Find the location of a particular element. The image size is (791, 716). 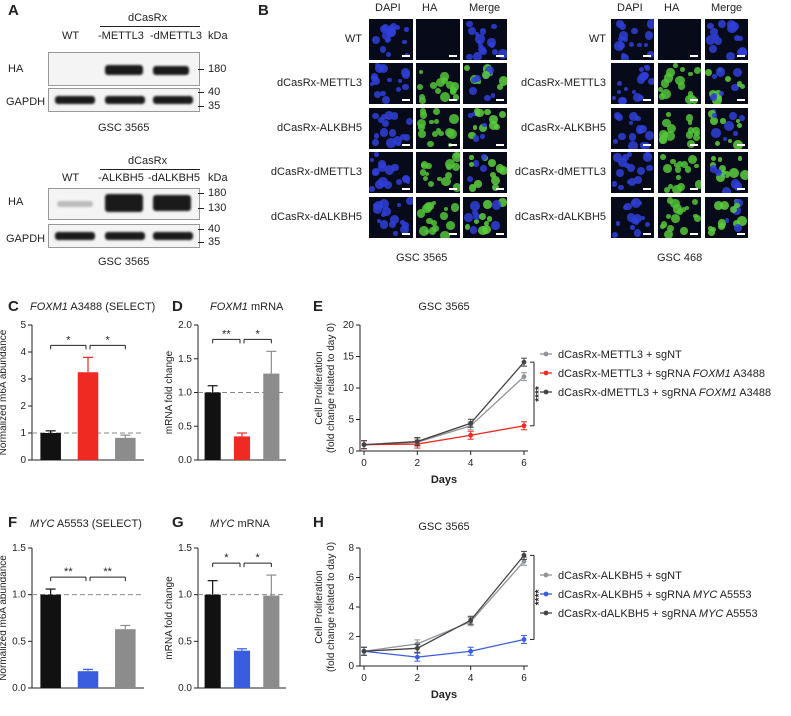

blot1-gapdh-membrane is located at coordinates (124, 100).